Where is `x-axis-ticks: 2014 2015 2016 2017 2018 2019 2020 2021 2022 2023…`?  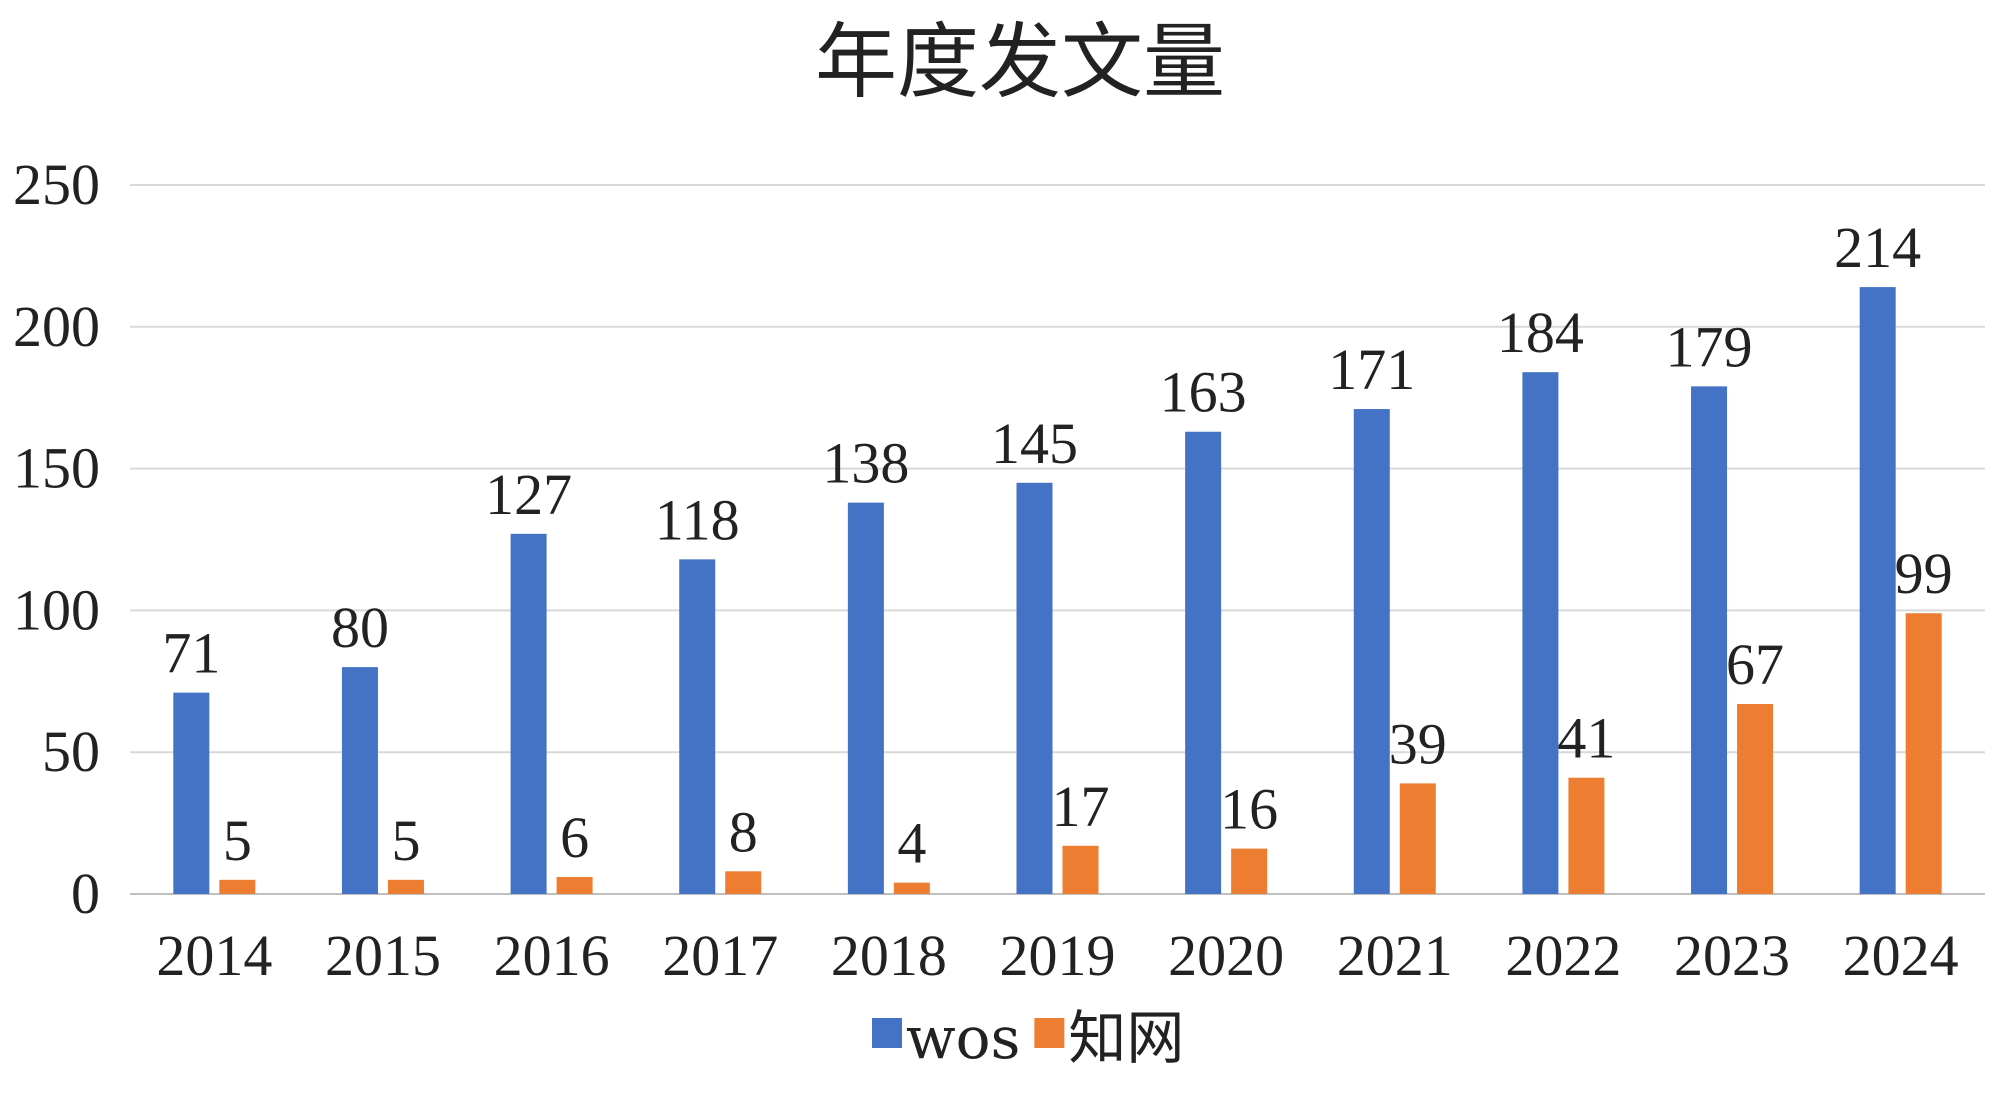 x-axis-ticks: 2014 2015 2016 2017 2018 2019 2020 2021 2022 2023… is located at coordinates (1057, 955).